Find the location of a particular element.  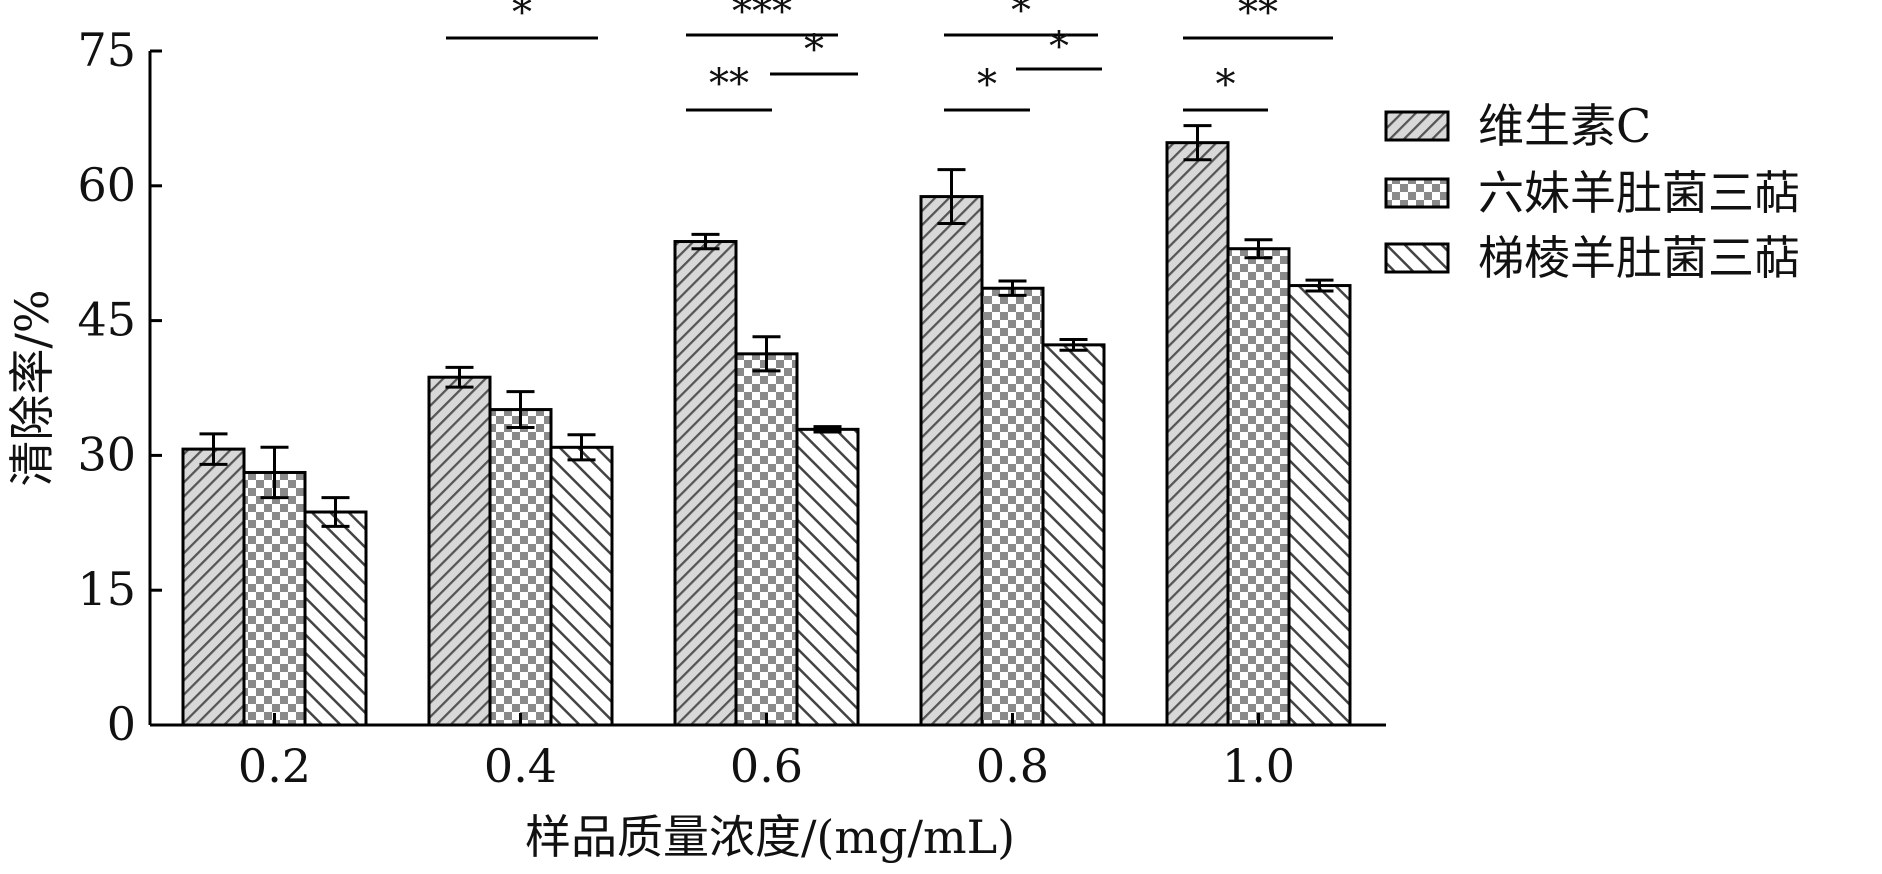

x-tick-label: 0.2 is located at coordinates (274, 766).